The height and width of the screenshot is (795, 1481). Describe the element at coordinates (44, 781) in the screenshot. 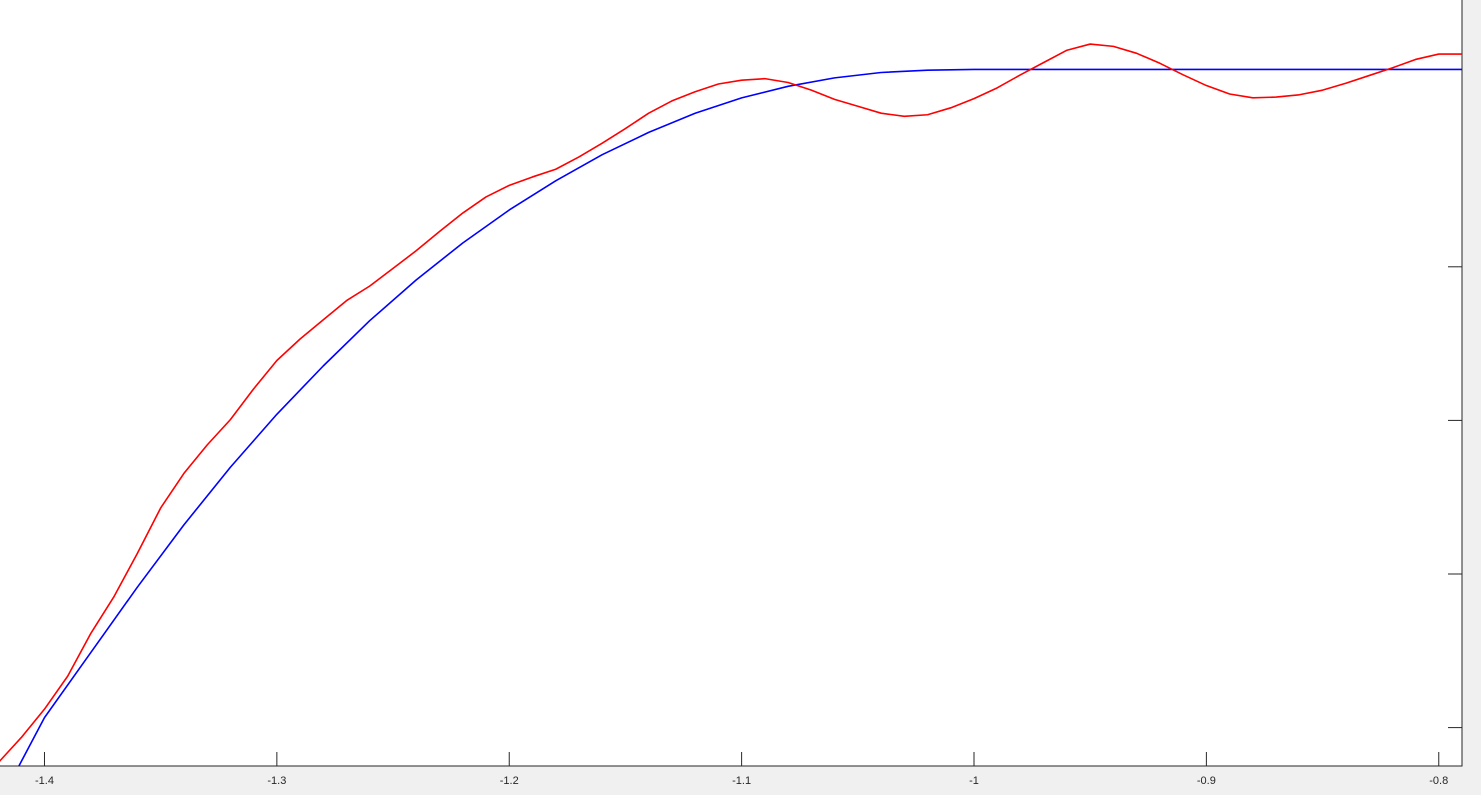

I see `x-tick-label: -1.4` at that location.